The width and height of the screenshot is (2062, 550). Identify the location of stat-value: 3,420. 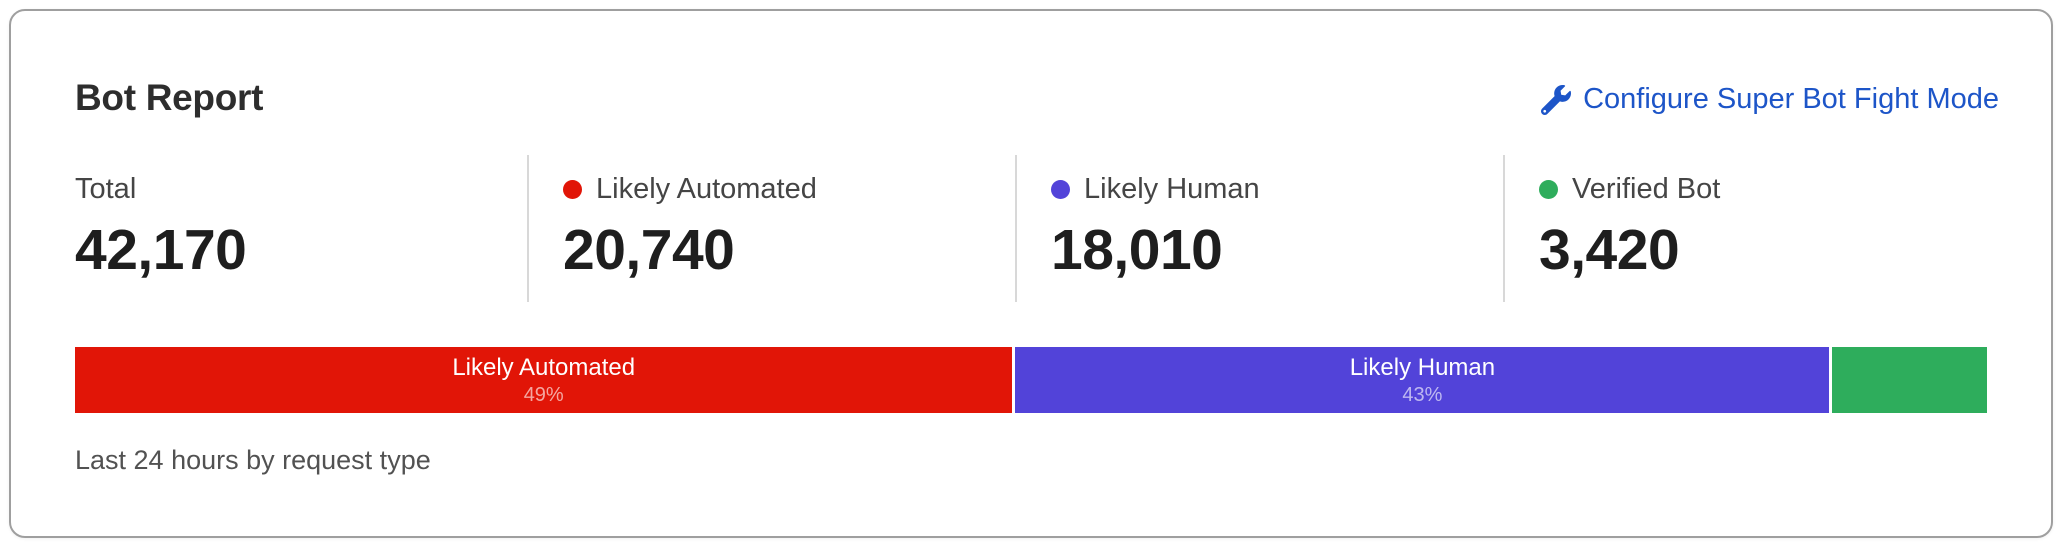
(1609, 250).